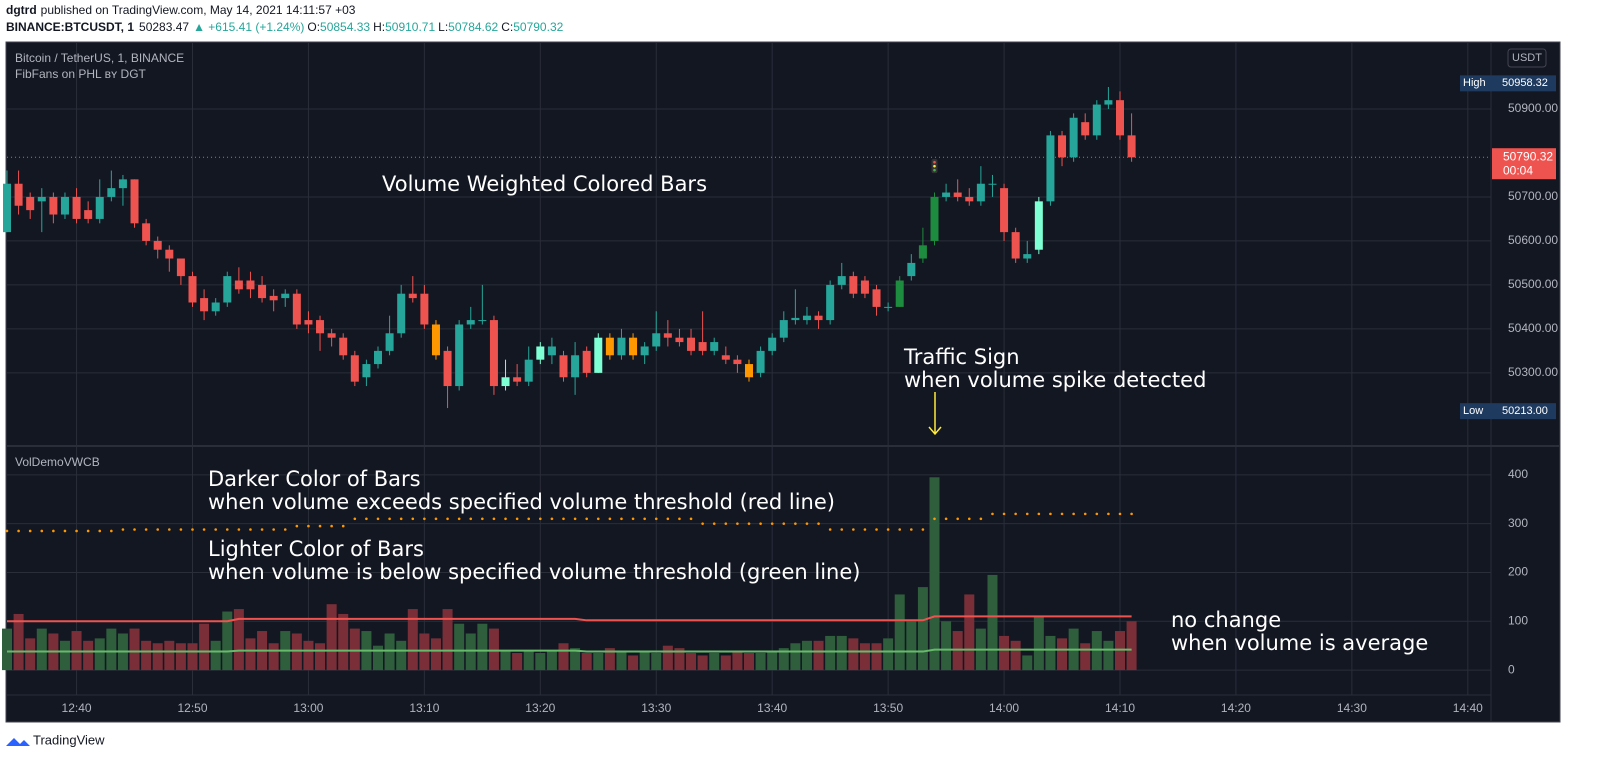  Describe the element at coordinates (656, 708) in the screenshot. I see `x-tick-label: 13:30` at that location.